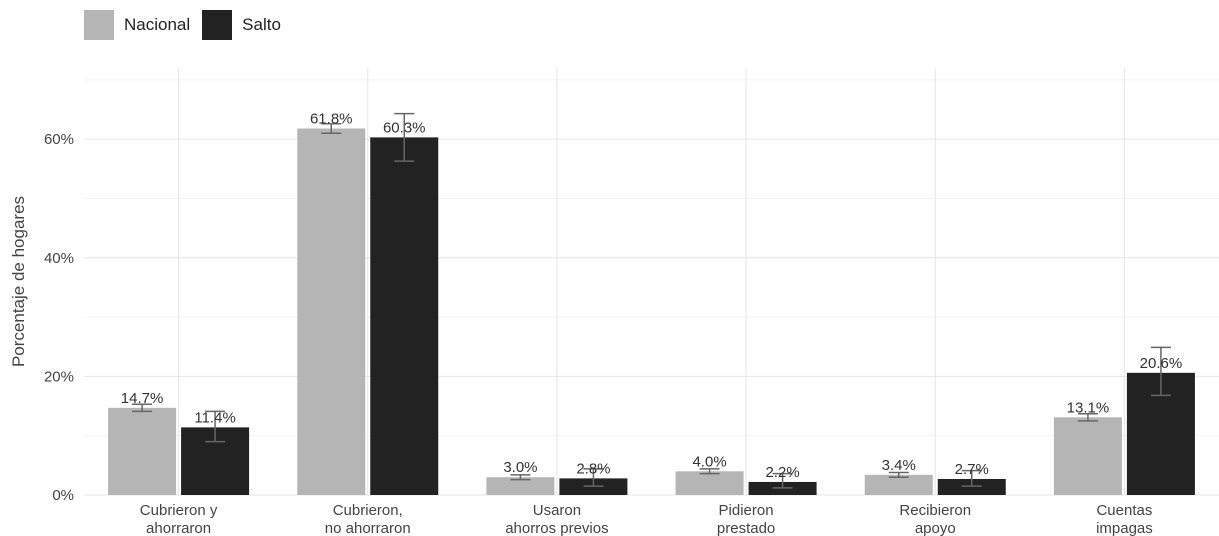  Describe the element at coordinates (63, 495) in the screenshot. I see `y-tick-label: 0%` at that location.